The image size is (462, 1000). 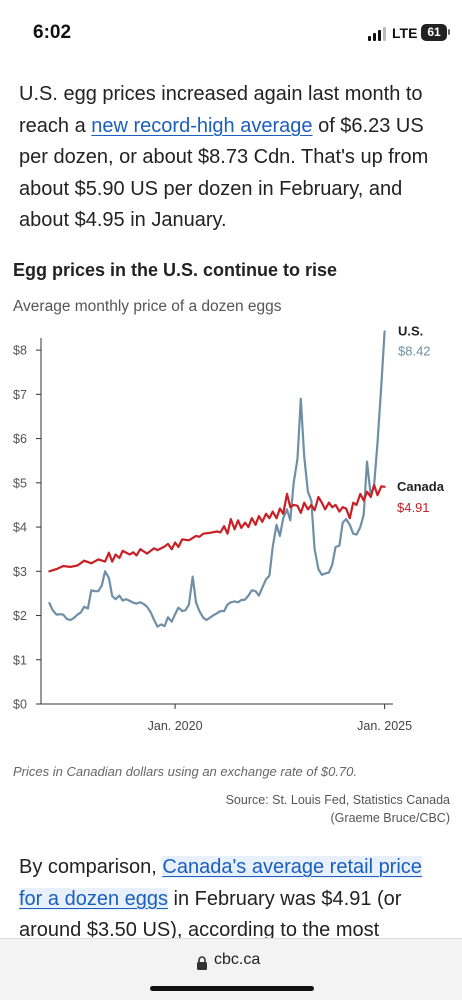 What do you see at coordinates (421, 486) in the screenshot?
I see `canada-series-name: Canada` at bounding box center [421, 486].